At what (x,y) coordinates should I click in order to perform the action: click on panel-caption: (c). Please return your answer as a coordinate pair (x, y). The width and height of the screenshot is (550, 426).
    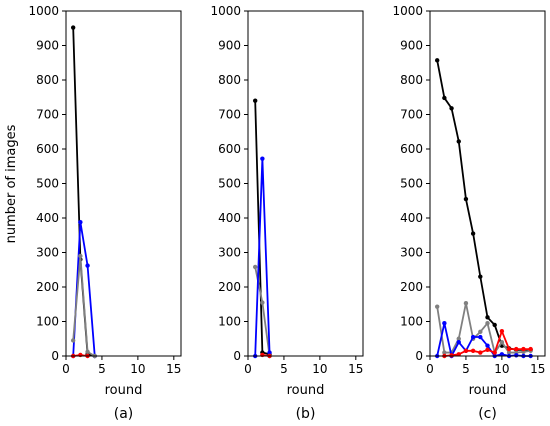
    Looking at the image, I should click on (487, 414).